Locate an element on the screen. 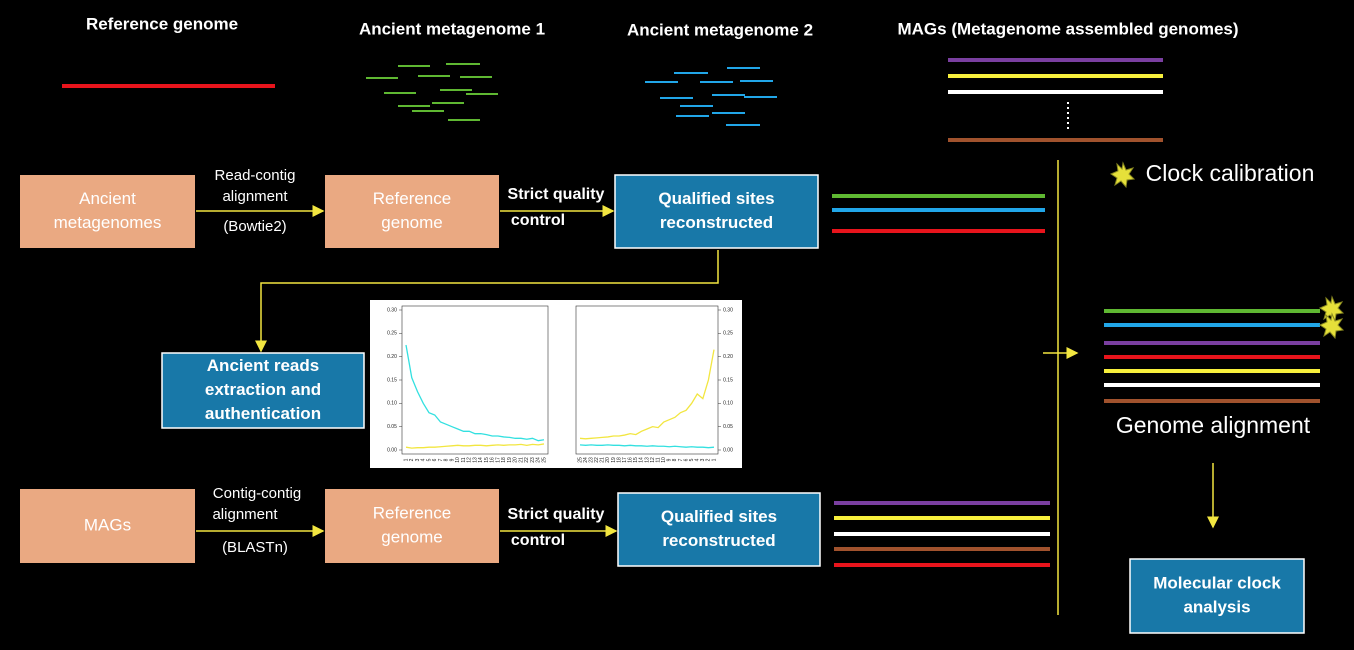 The image size is (1354, 650). box: Ancient metagenomes is located at coordinates (107, 211).